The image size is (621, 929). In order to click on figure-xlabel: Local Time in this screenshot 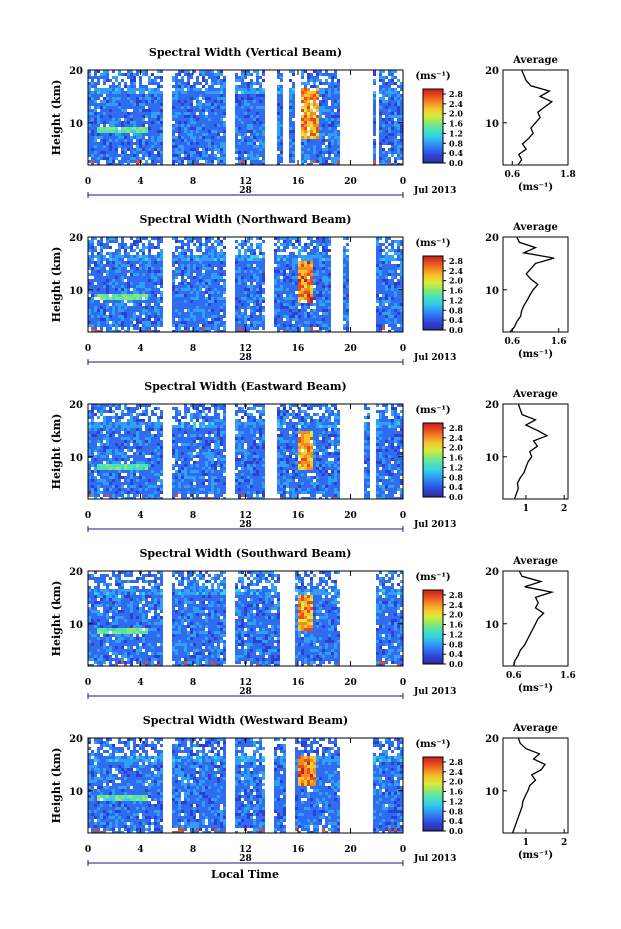, I will do `click(245, 874)`.